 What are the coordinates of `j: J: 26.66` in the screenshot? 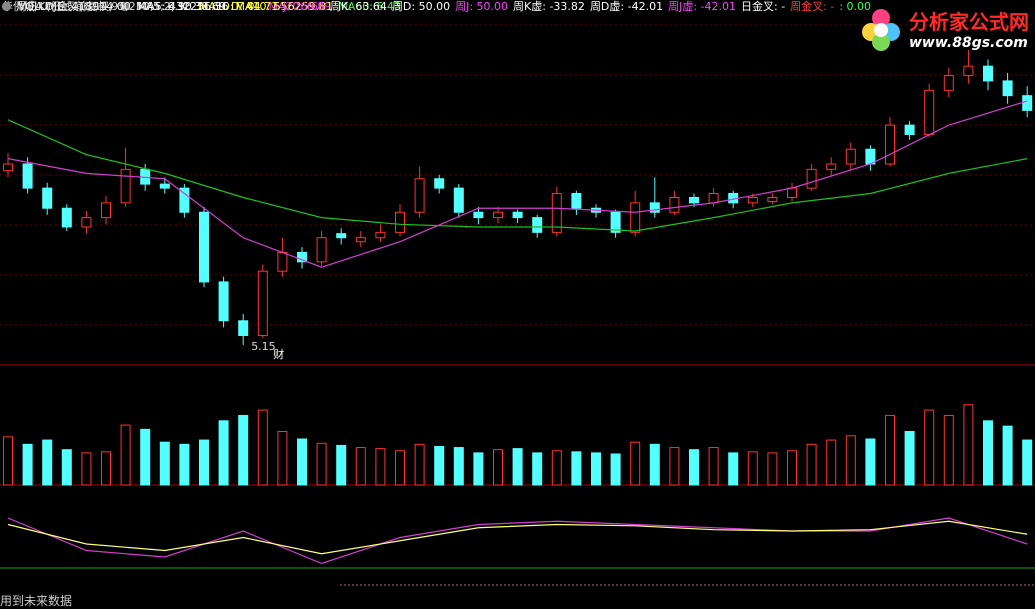 It's located at (304, 6).